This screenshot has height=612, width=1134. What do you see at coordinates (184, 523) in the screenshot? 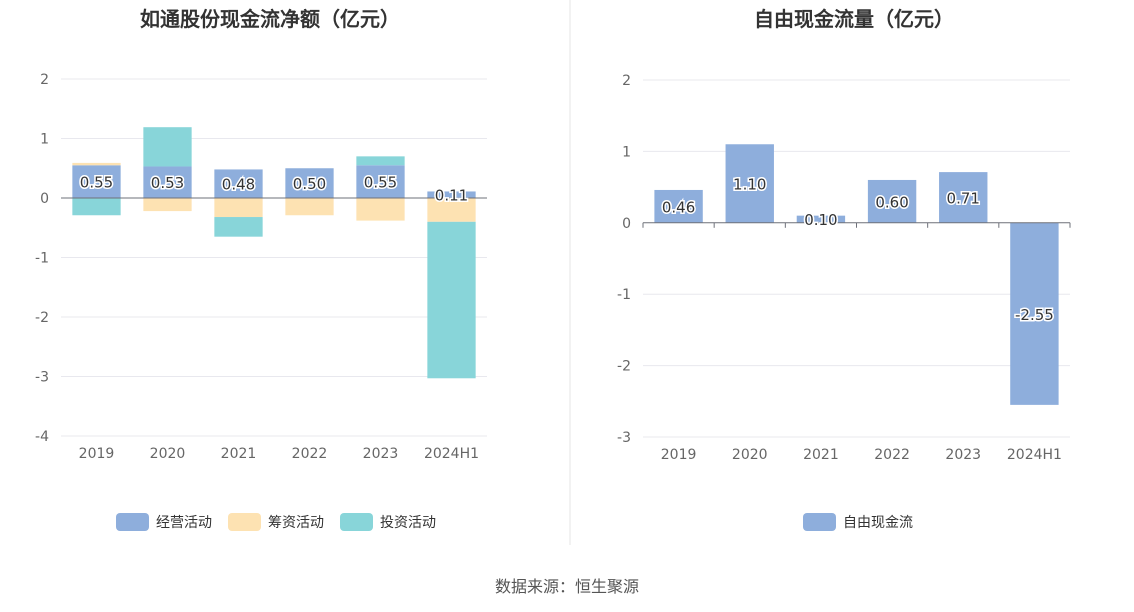
I see `legend-label: 经营活动` at bounding box center [184, 523].